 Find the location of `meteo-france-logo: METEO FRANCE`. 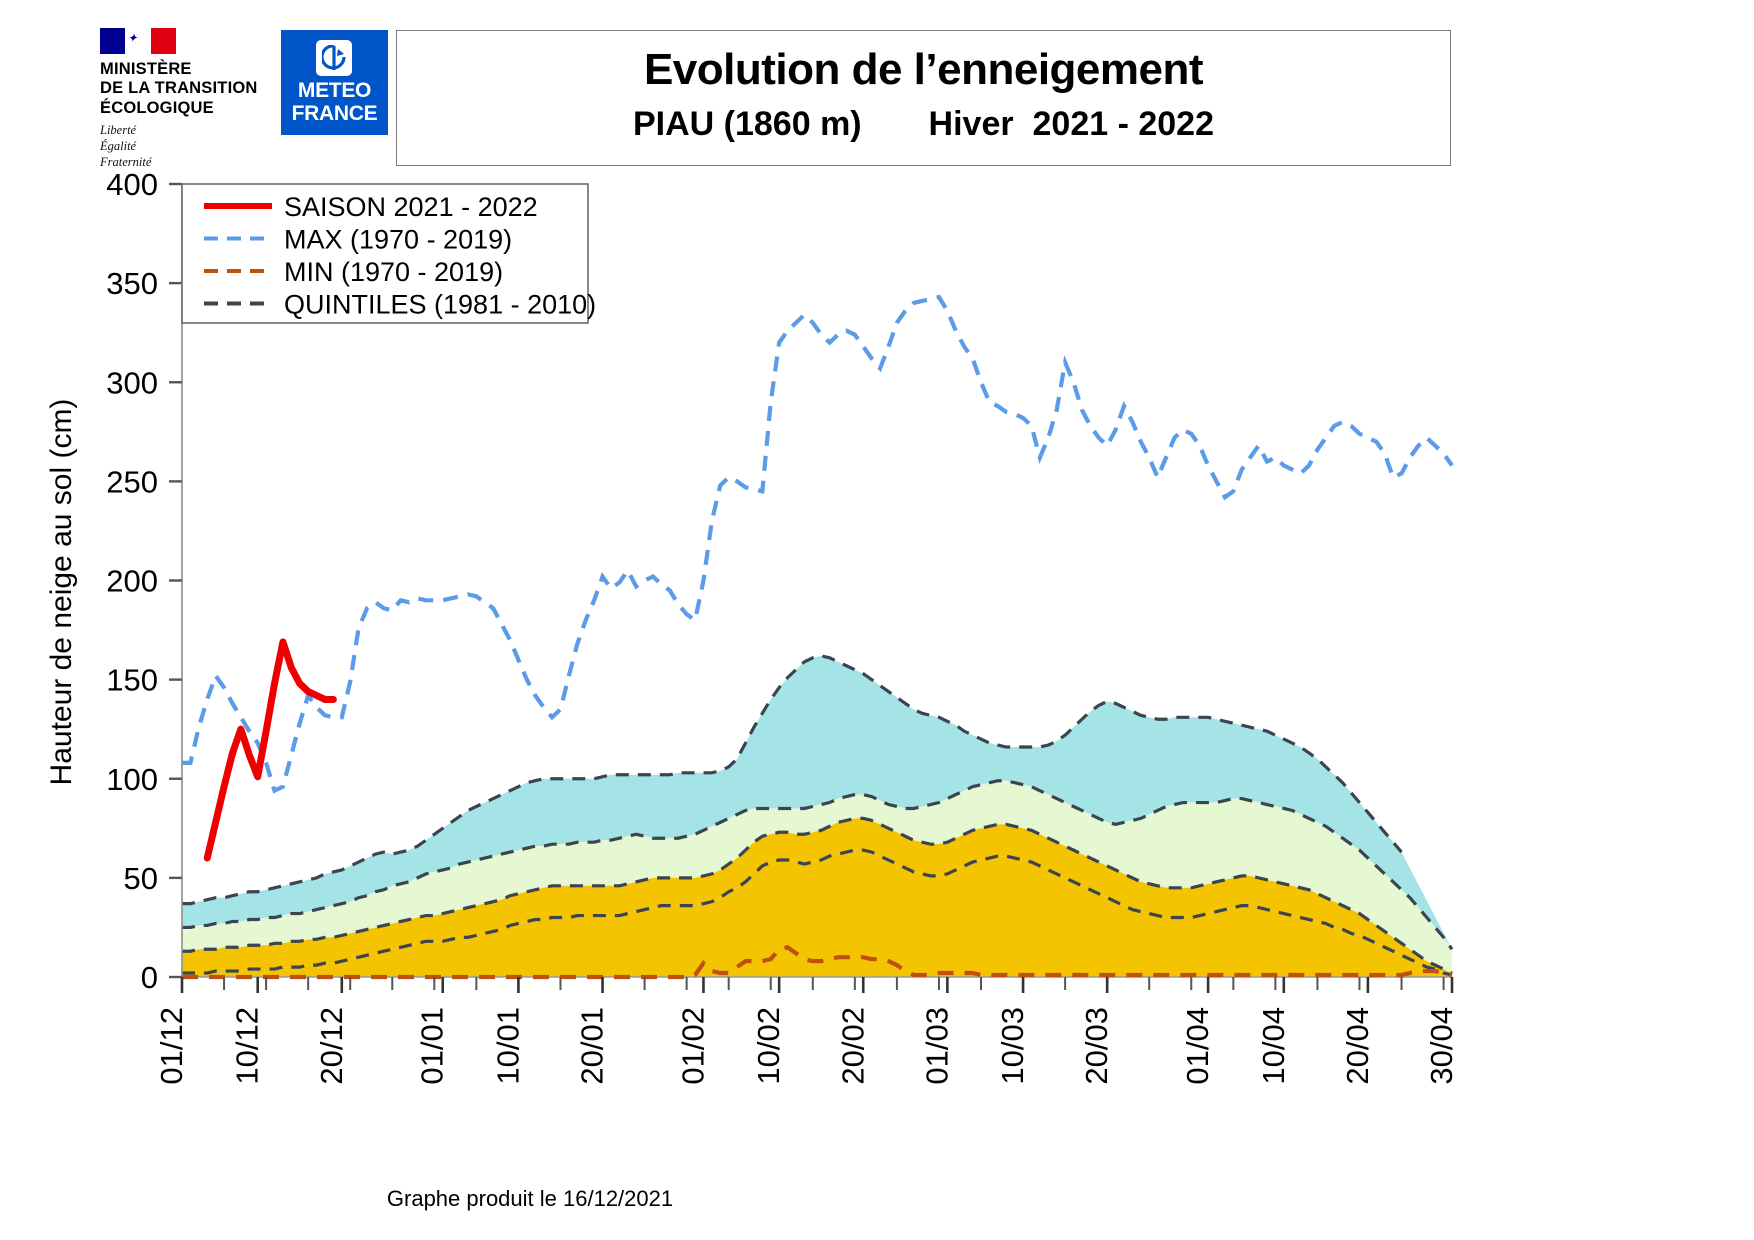

meteo-france-logo: METEO FRANCE is located at coordinates (334, 82).